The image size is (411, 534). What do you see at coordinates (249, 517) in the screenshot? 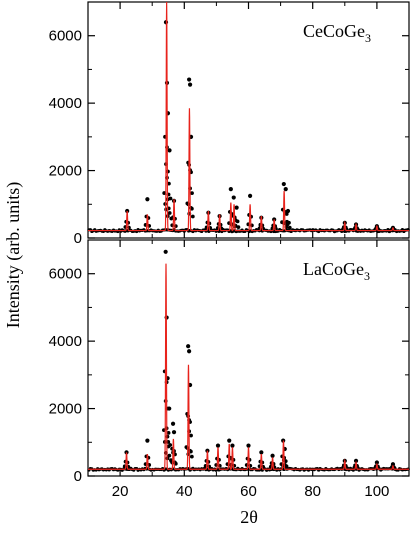
I see `x-axis-title: 2θ` at bounding box center [249, 517].